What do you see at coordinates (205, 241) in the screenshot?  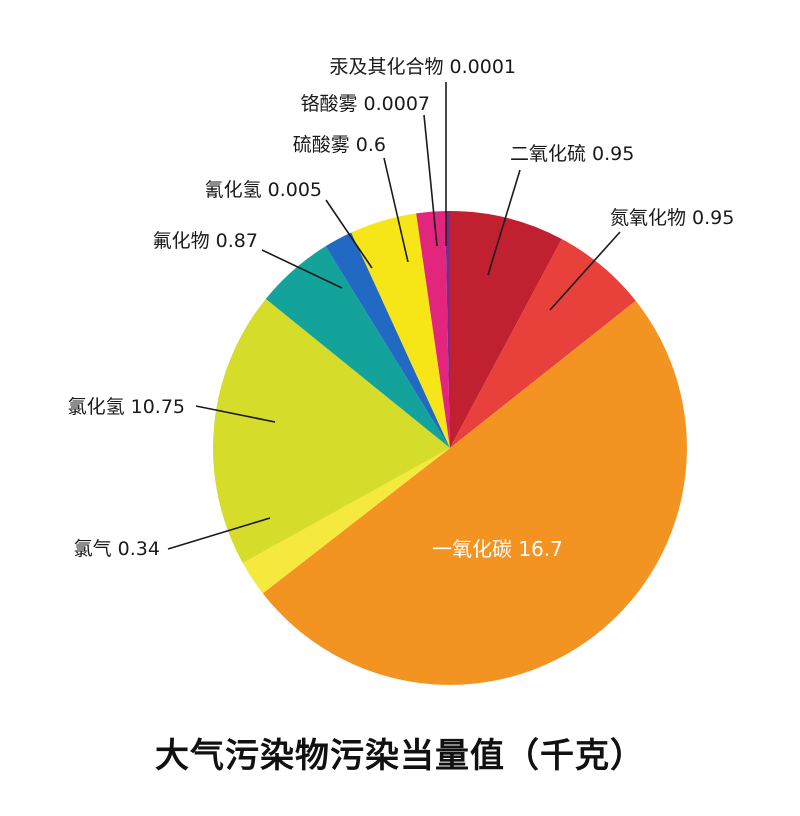 I see `slice-label-6: 氟化物 0.87` at bounding box center [205, 241].